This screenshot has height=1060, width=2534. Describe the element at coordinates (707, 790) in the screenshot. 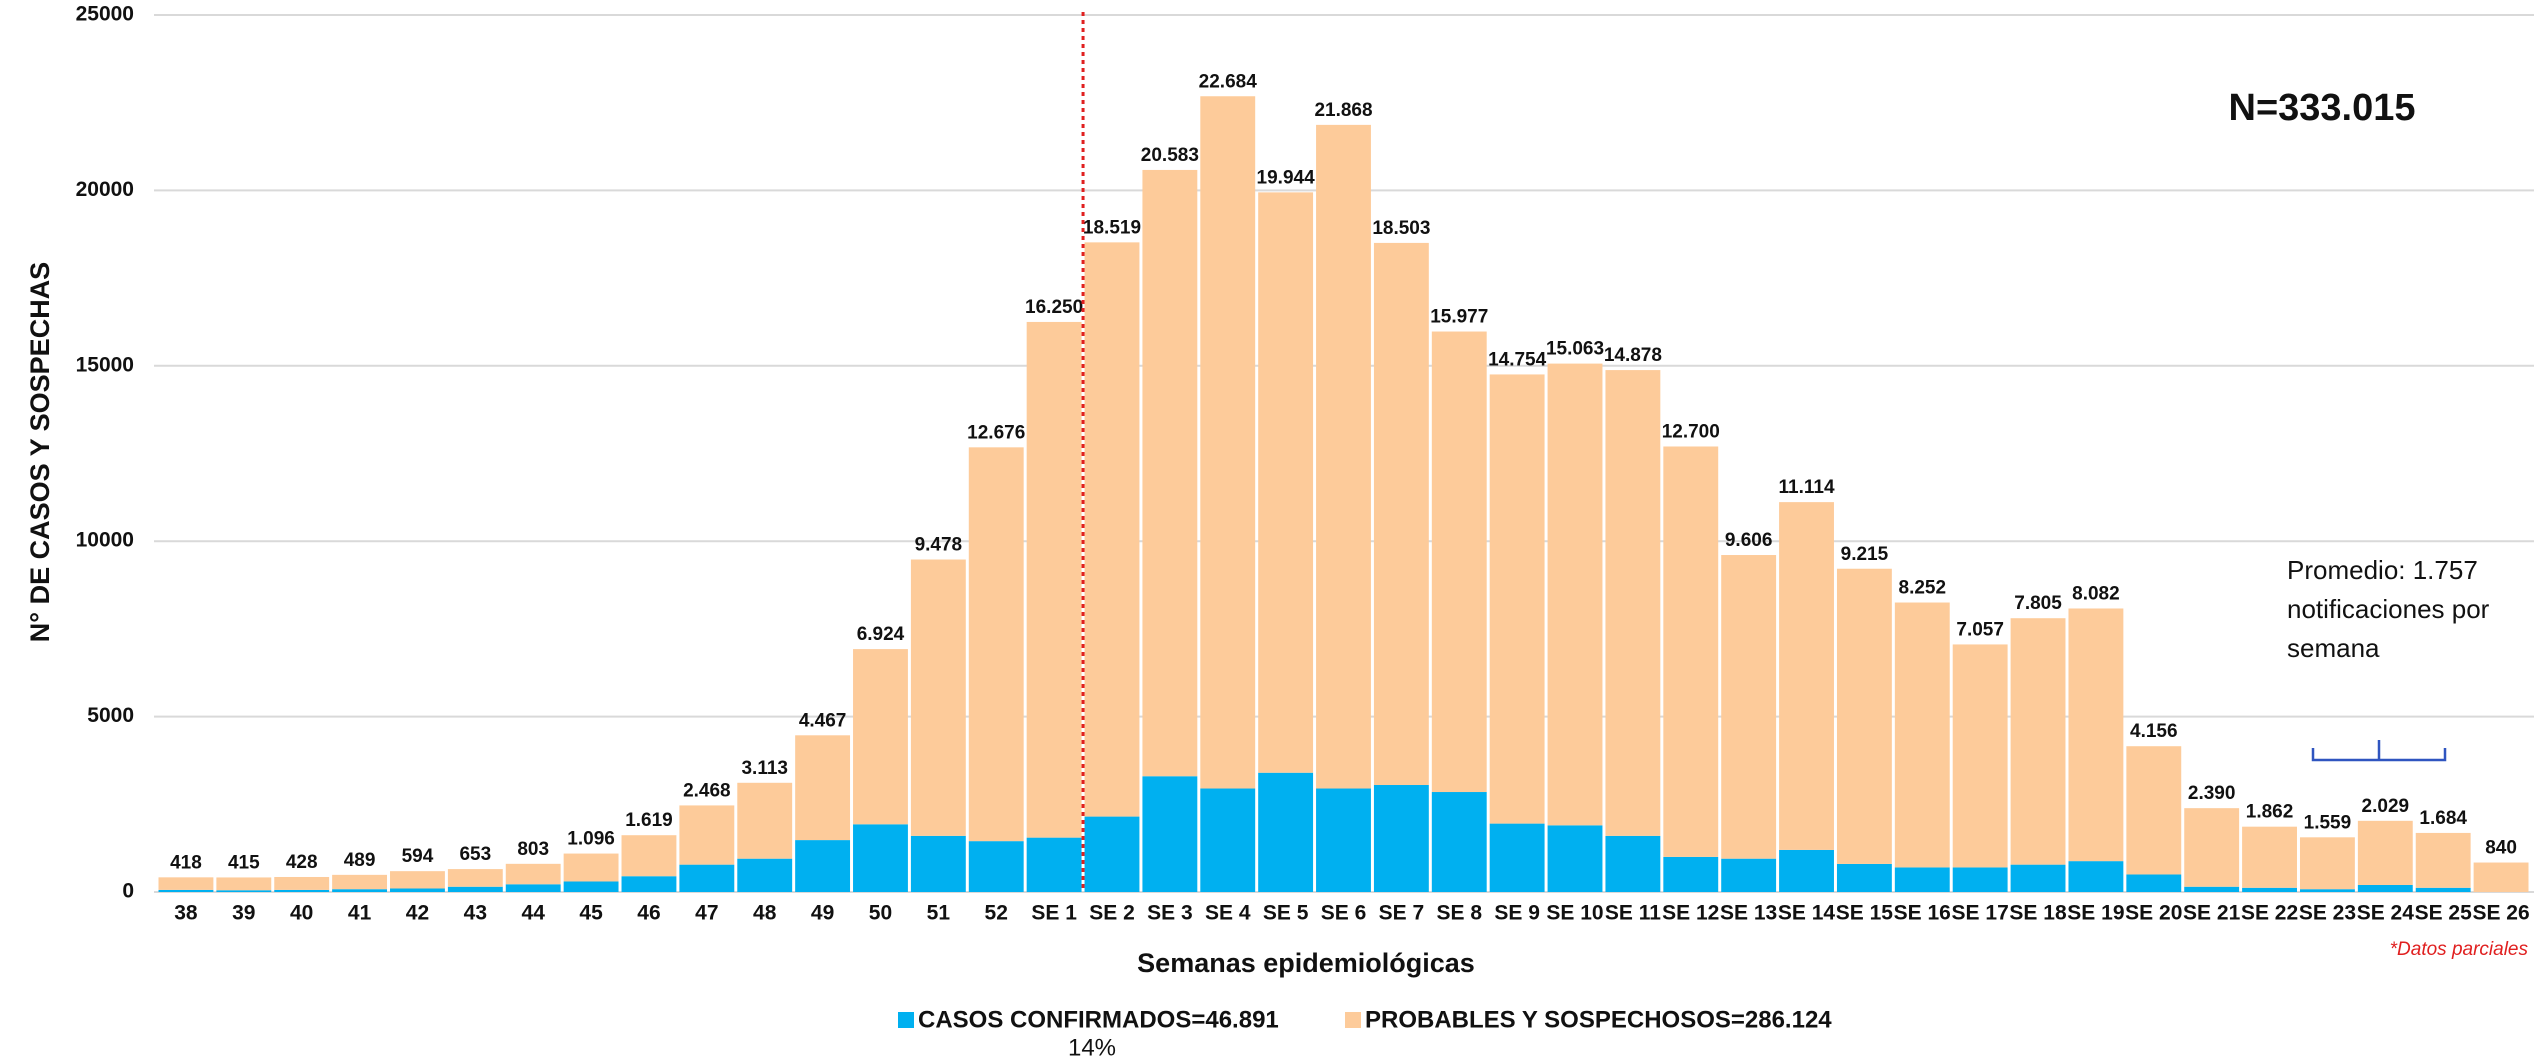

I see `total-label: 2.468` at that location.